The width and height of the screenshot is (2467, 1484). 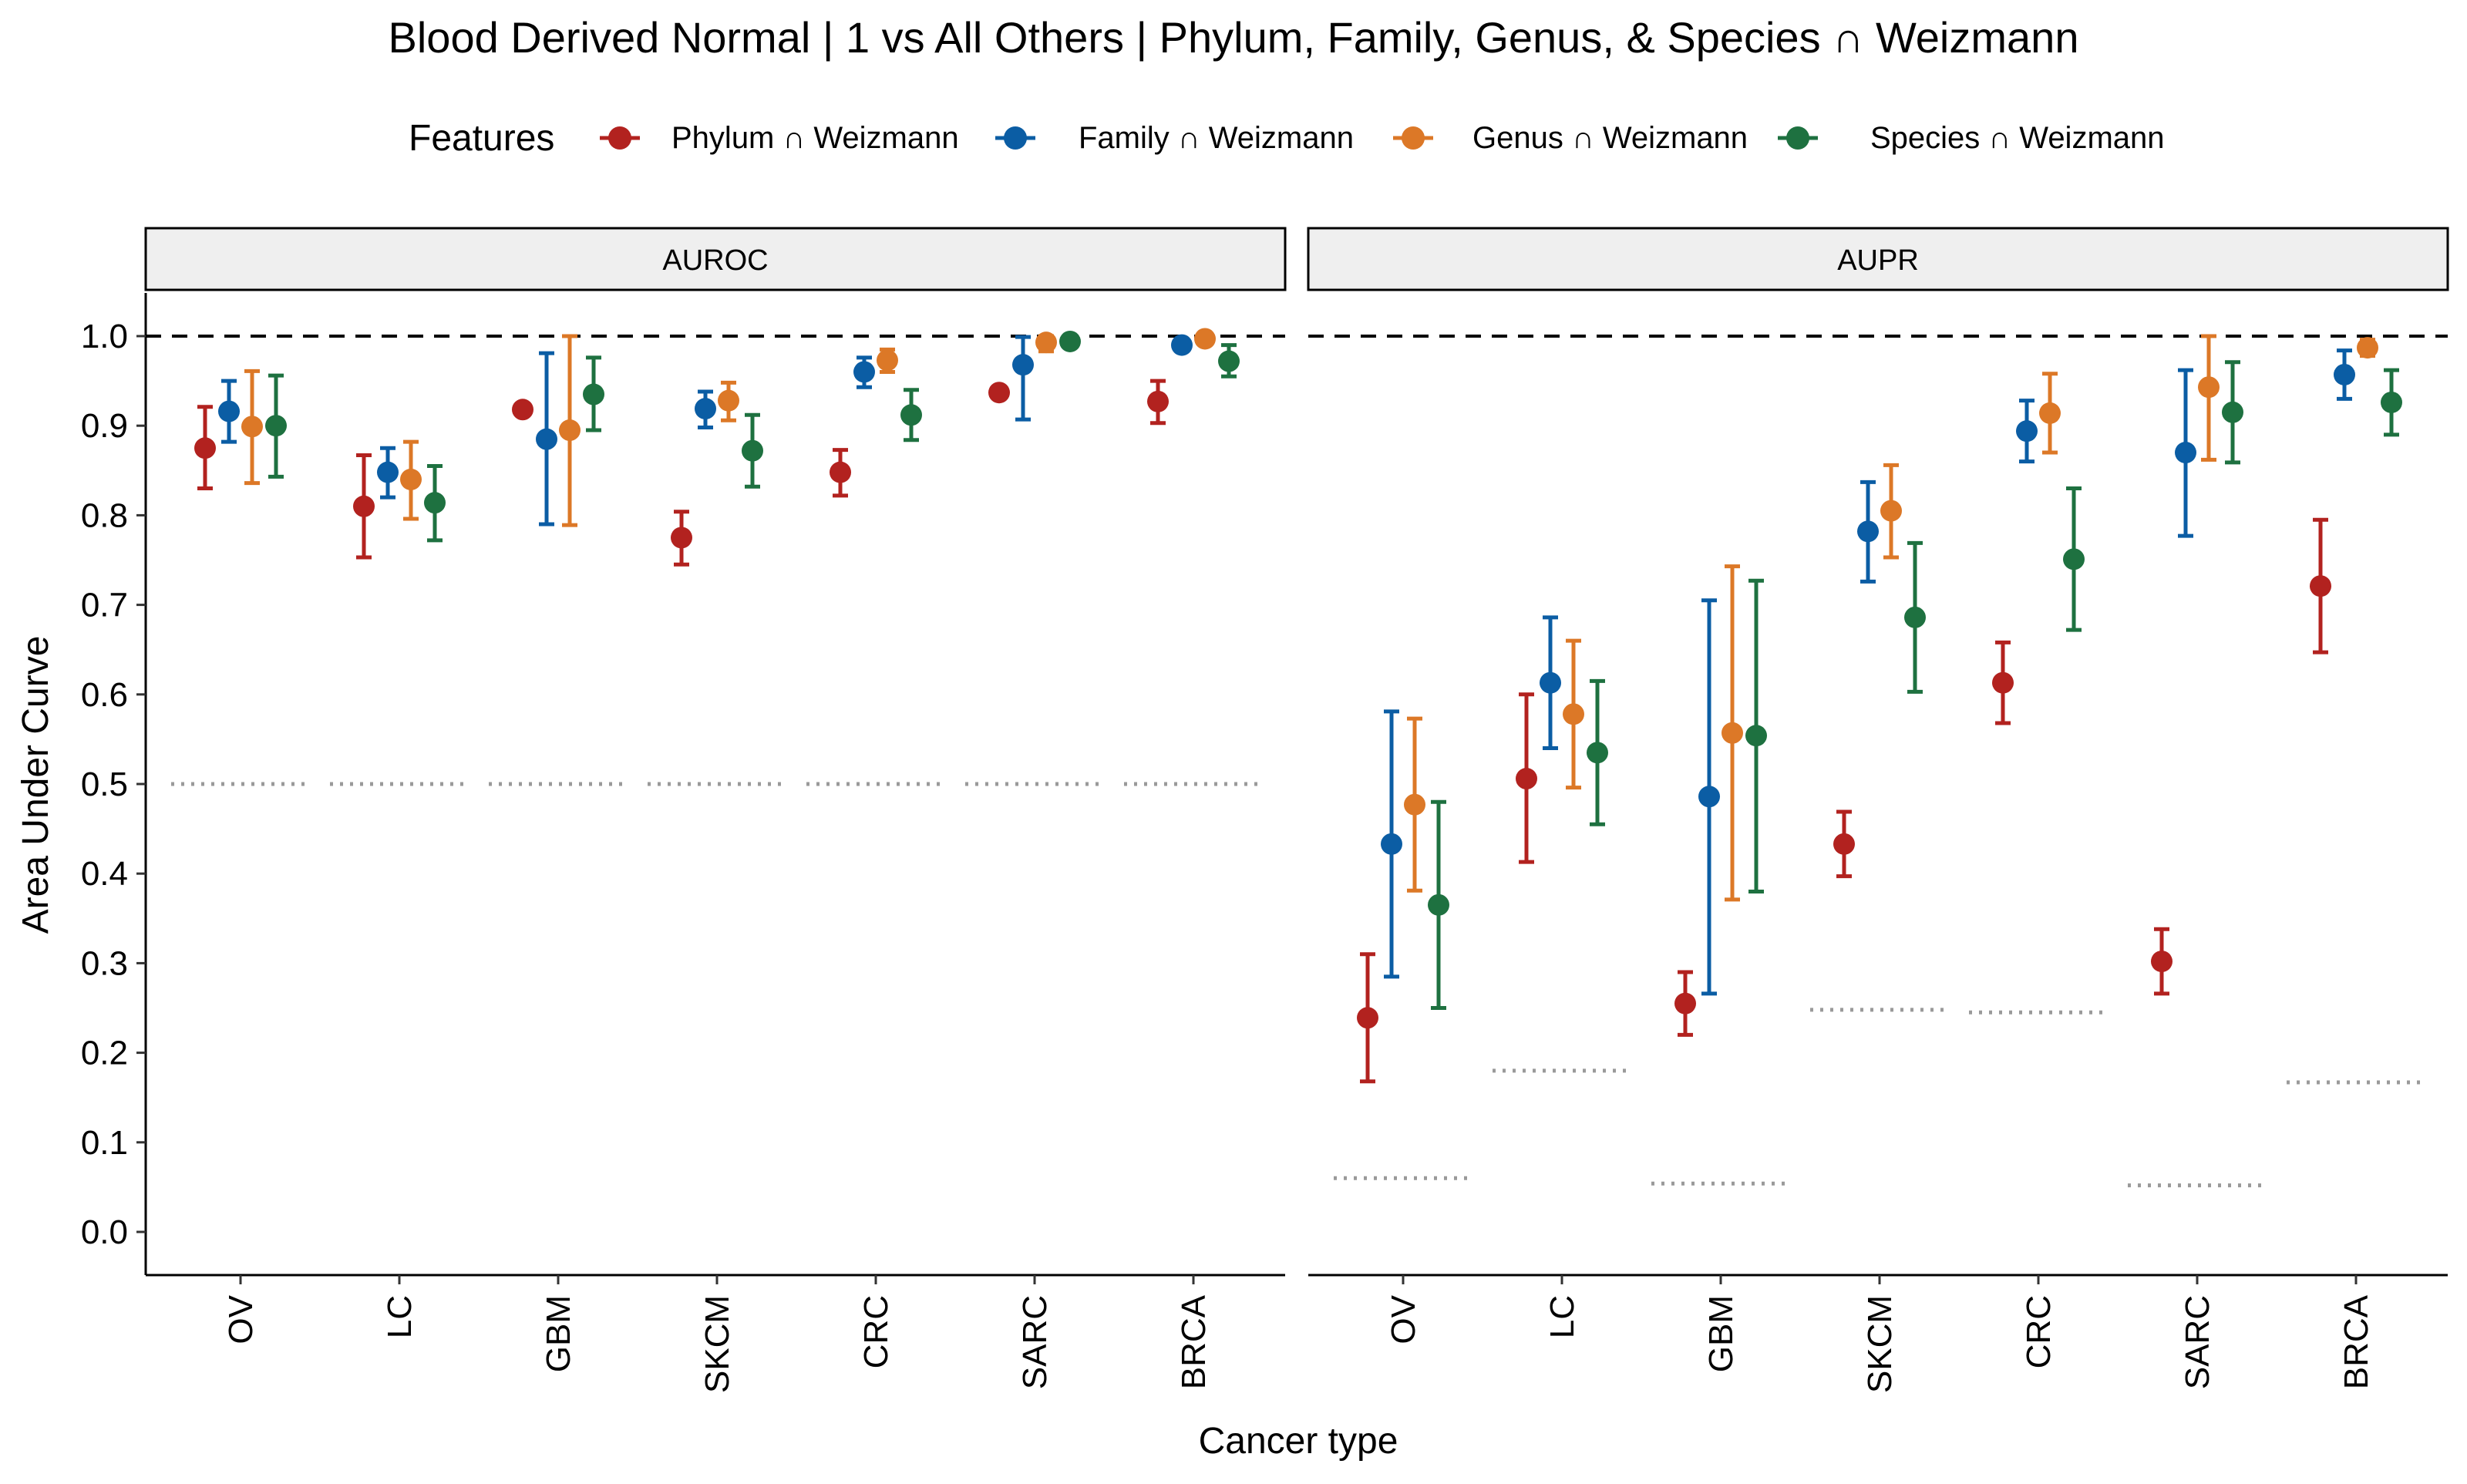 What do you see at coordinates (570, 430) in the screenshot?
I see `point-auroc-gbm-genus` at bounding box center [570, 430].